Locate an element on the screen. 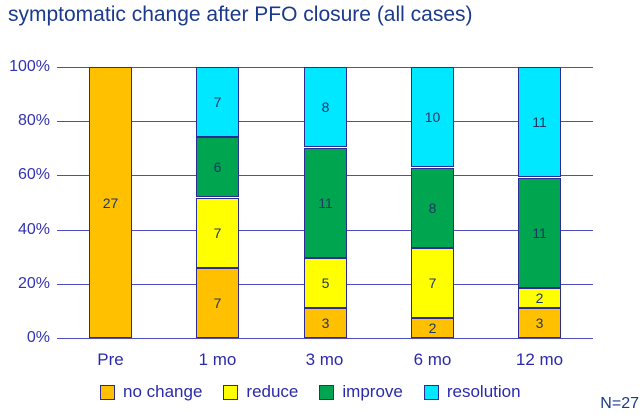  sample-size-label: N=27 is located at coordinates (619, 403).